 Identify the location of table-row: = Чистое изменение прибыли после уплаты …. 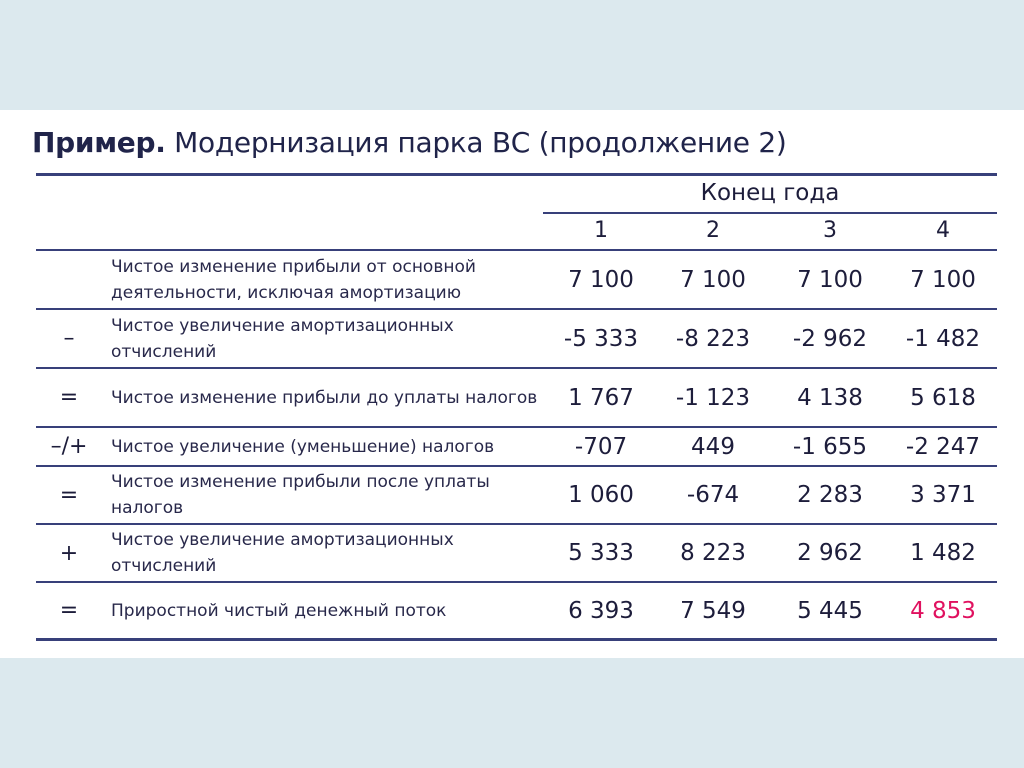
(516, 495).